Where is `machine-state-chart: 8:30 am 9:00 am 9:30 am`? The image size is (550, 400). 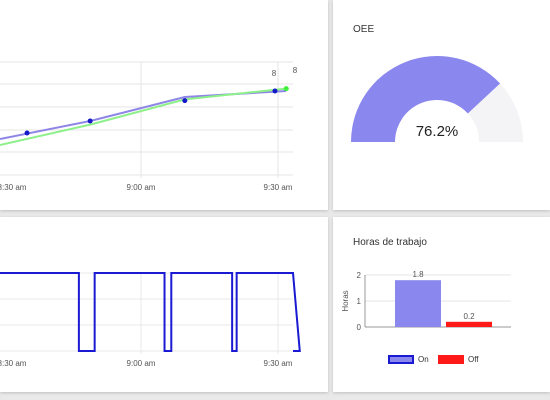
machine-state-chart: 8:30 am 9:00 am 9:30 am is located at coordinates (150, 320).